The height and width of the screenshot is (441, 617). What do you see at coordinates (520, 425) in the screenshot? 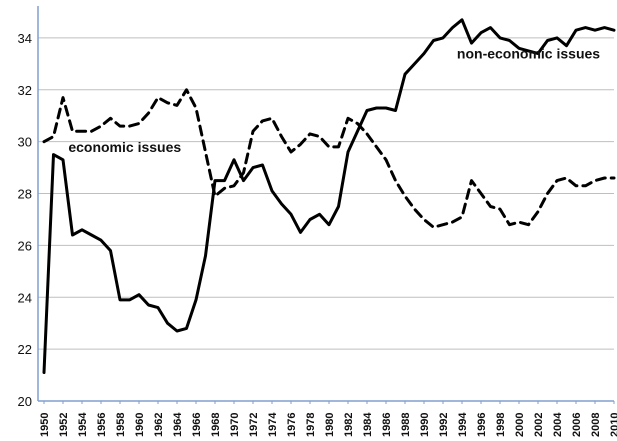
I see `x-tick-label-2000: 2000` at bounding box center [520, 425].